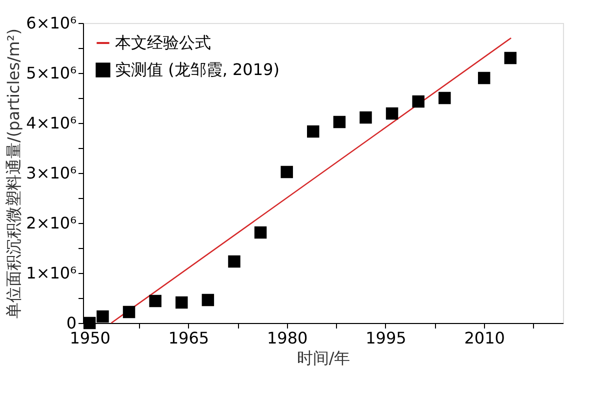 The height and width of the screenshot is (400, 611). Describe the element at coordinates (51, 123) in the screenshot. I see `y-tick-label: 4×10⁶` at that location.